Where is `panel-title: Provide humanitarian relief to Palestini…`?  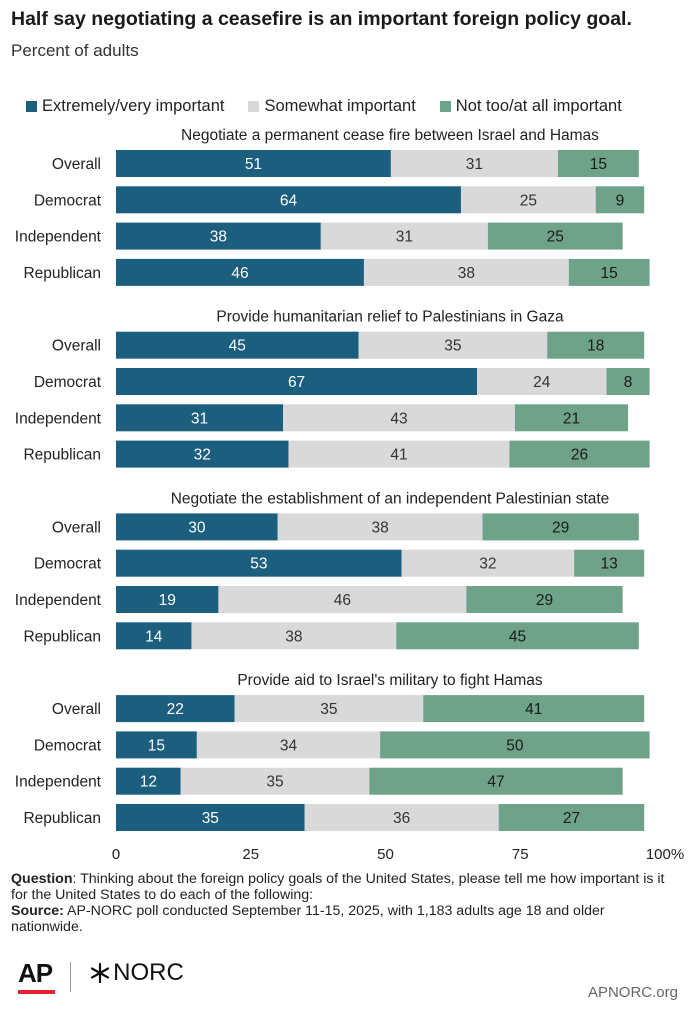 panel-title: Provide humanitarian relief to Palestini… is located at coordinates (390, 317).